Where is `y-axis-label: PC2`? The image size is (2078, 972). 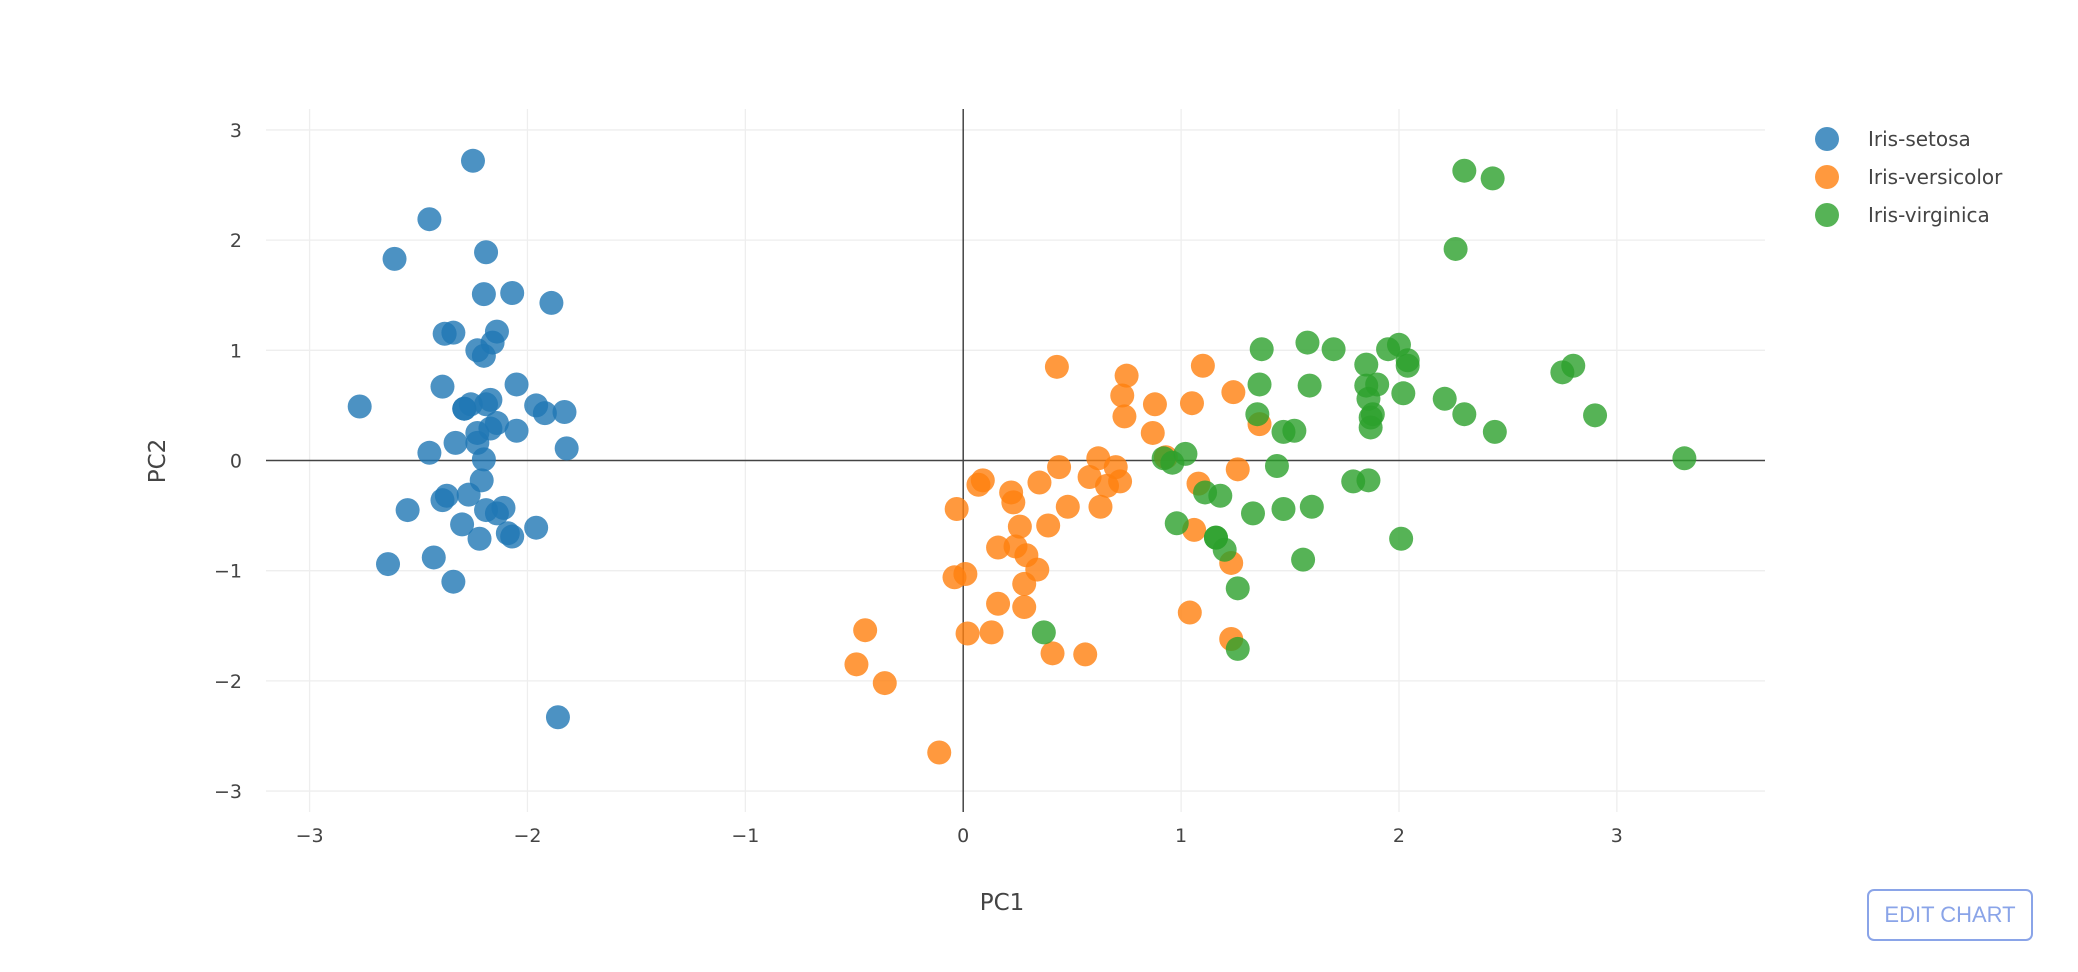
y-axis-label: PC2 is located at coordinates (158, 461).